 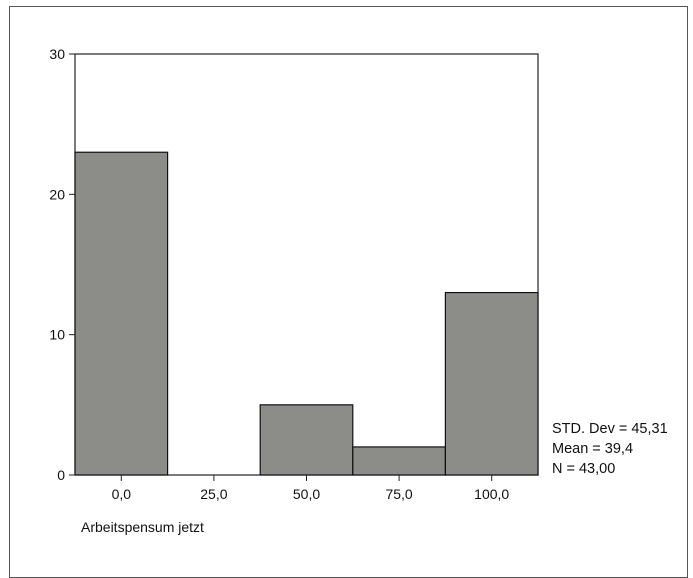 What do you see at coordinates (592, 449) in the screenshot?
I see `stat-mean: Mean = 39,4` at bounding box center [592, 449].